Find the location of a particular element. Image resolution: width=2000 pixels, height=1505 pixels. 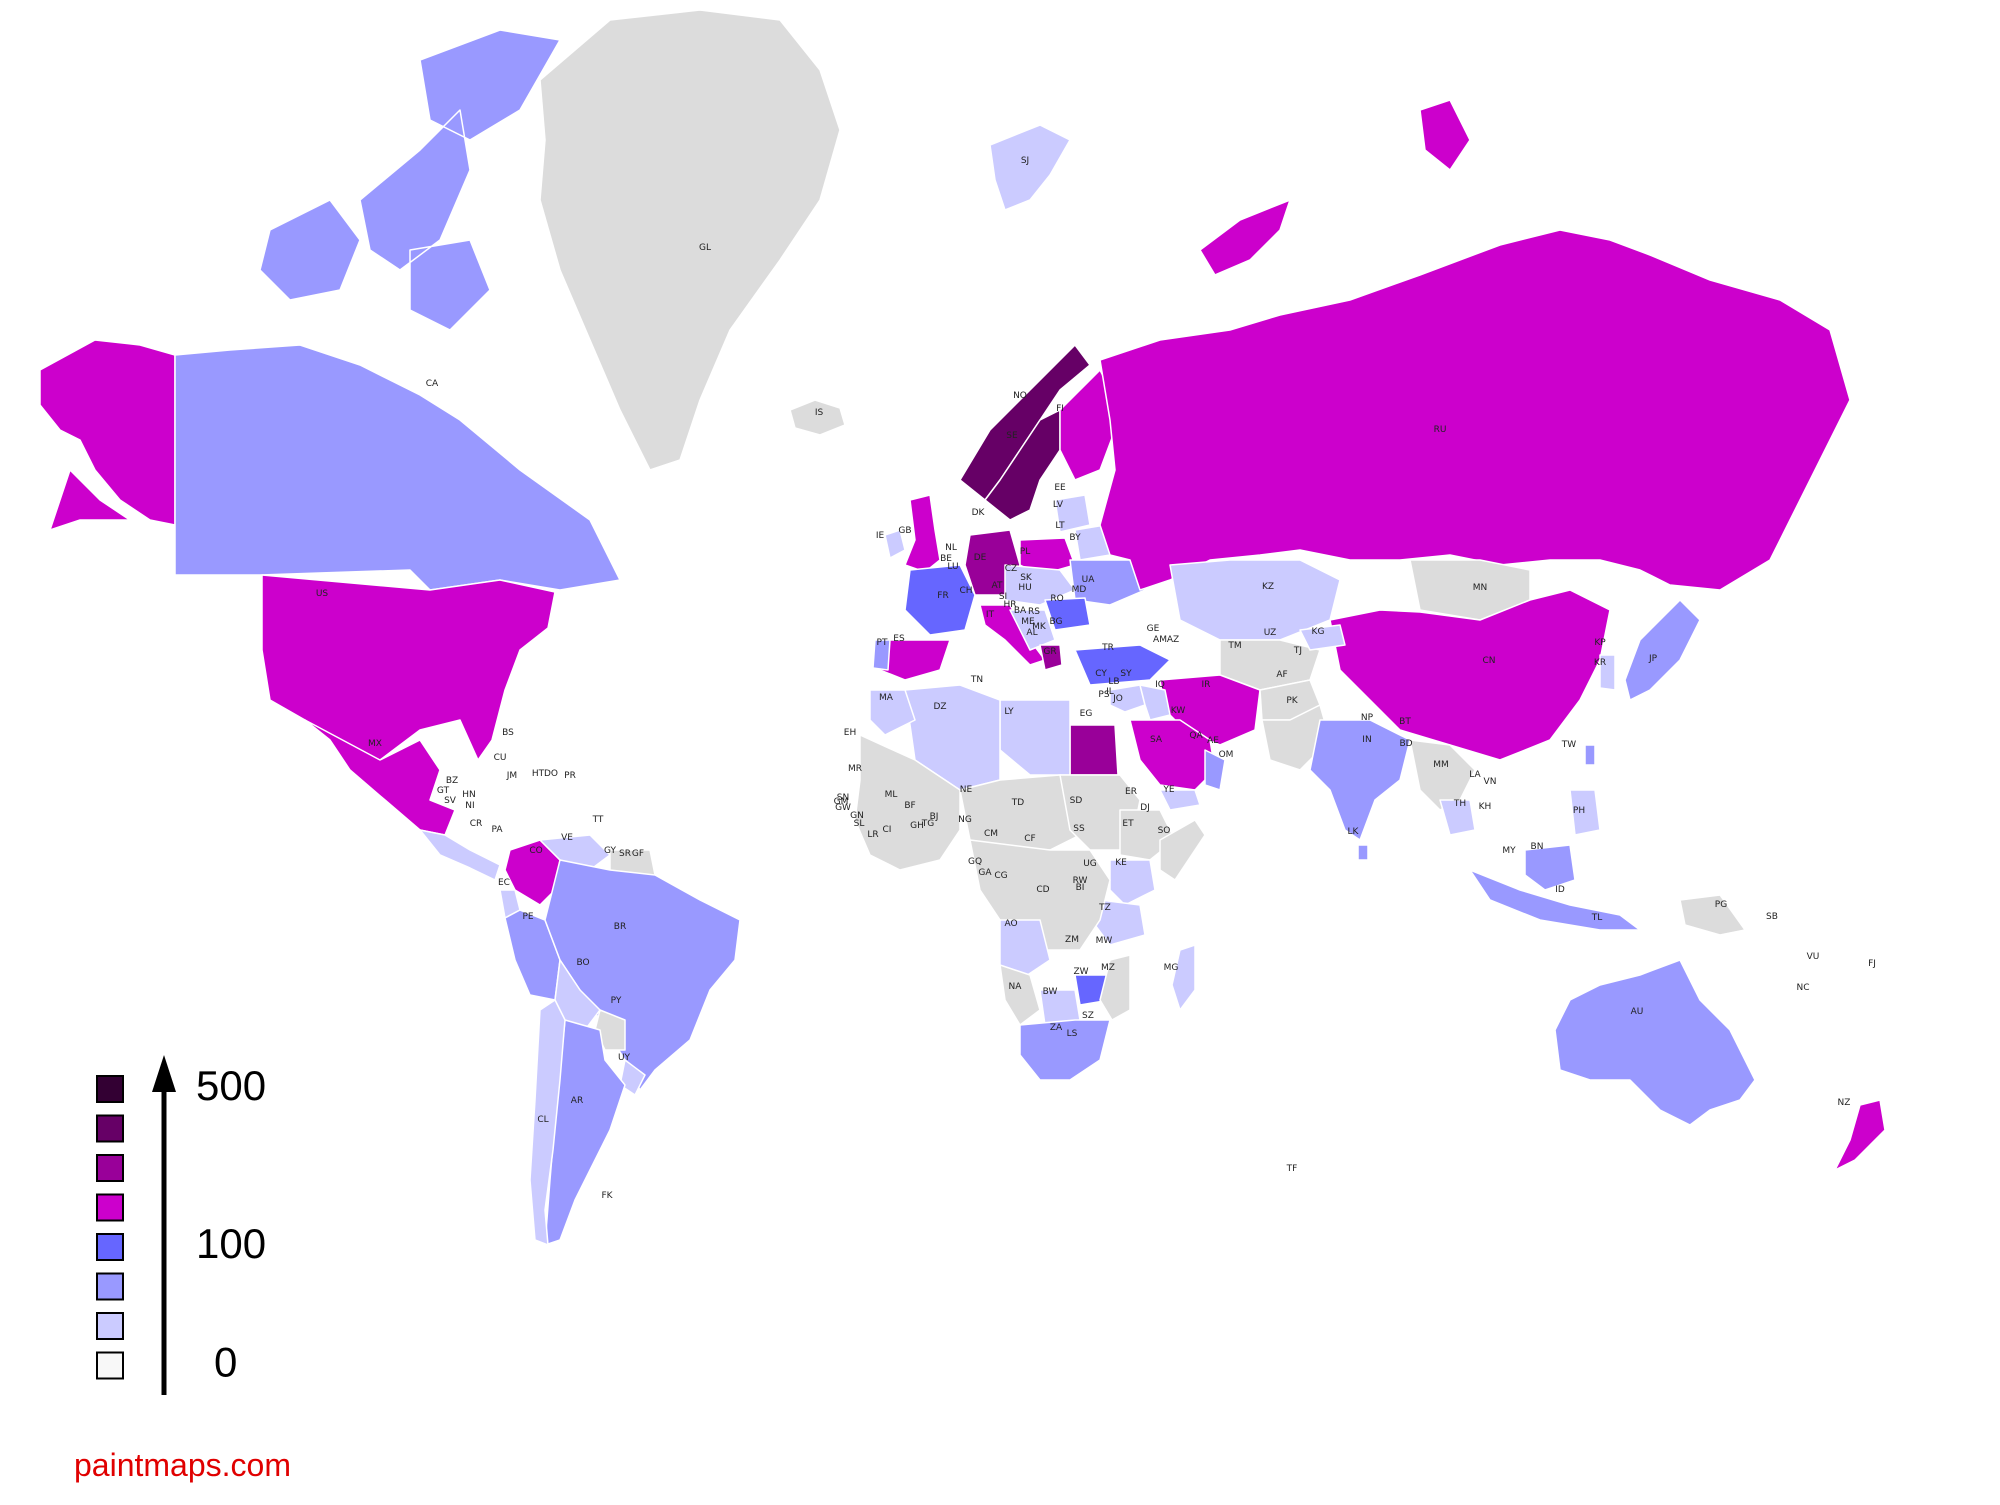

country-code-br: BR is located at coordinates (620, 927).